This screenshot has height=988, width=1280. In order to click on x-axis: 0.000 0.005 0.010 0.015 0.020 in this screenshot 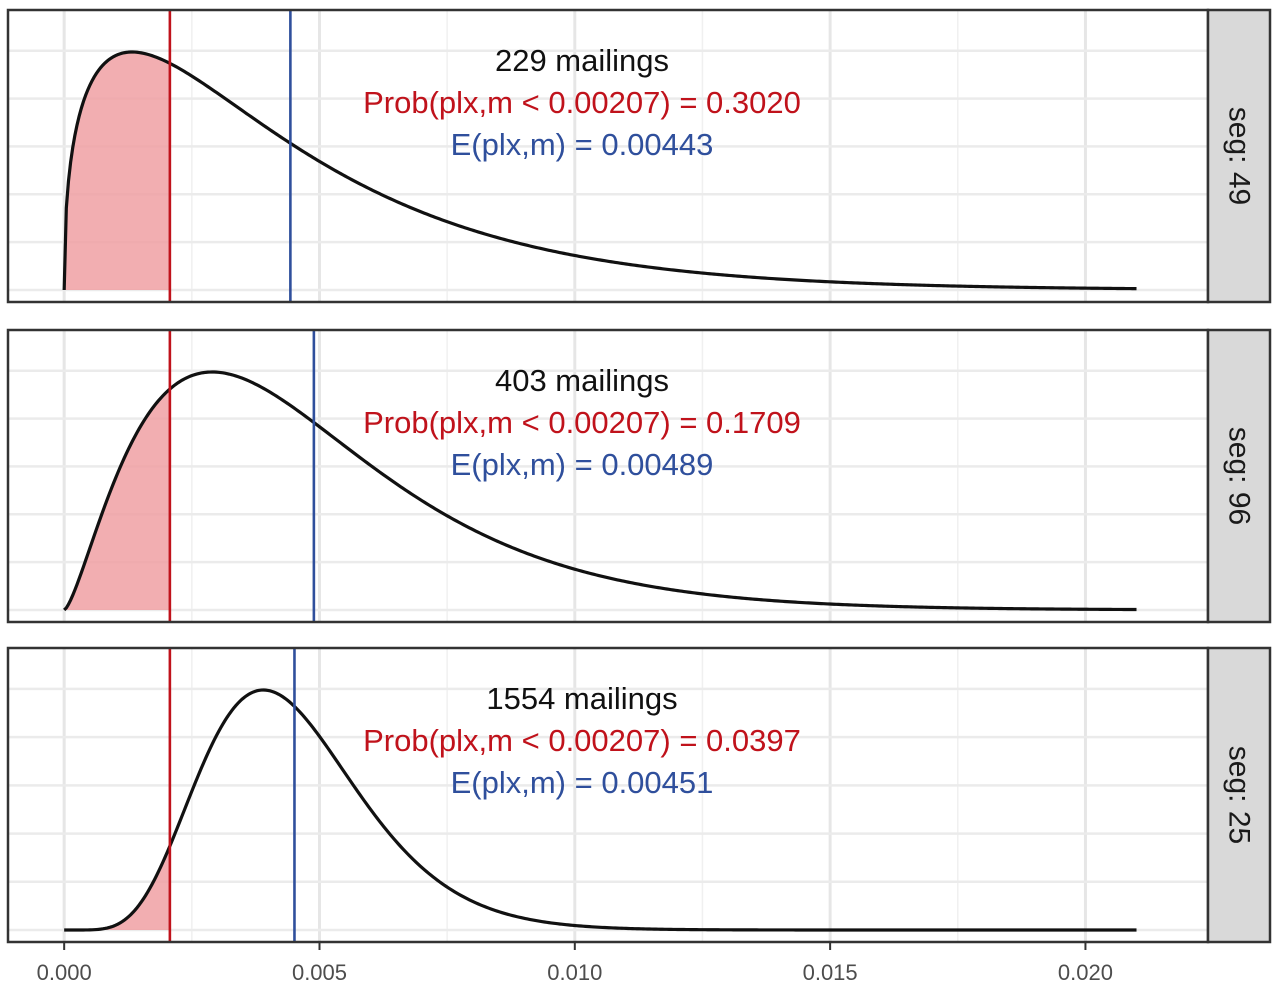, I will do `click(575, 963)`.